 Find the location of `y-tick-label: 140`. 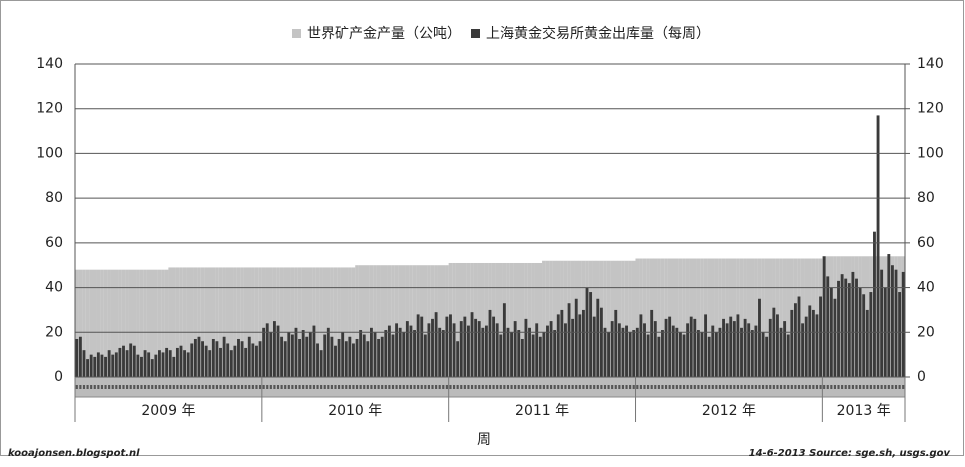

y-tick-label: 140 is located at coordinates (49, 64).